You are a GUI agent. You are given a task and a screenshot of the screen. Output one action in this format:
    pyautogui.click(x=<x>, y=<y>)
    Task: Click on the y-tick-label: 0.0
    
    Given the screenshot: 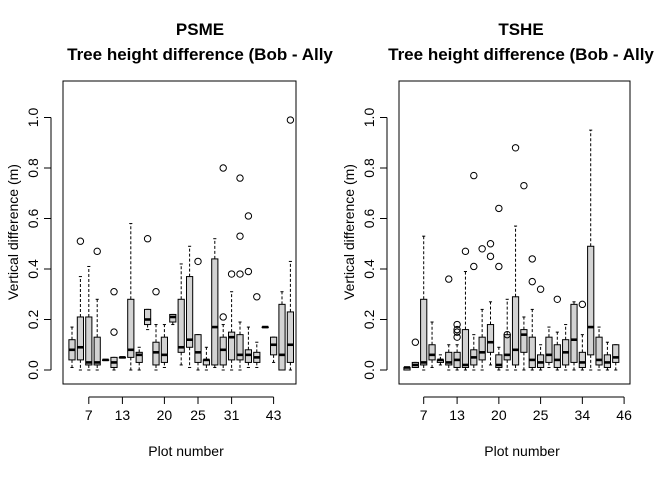 What is the action you would take?
    pyautogui.click(x=369, y=370)
    